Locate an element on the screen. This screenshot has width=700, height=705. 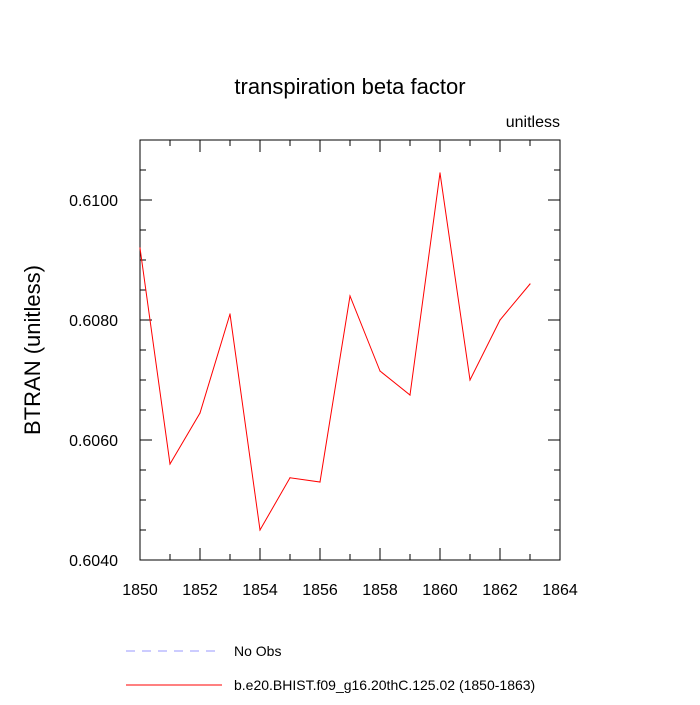
units-label: unitless is located at coordinates (533, 122).